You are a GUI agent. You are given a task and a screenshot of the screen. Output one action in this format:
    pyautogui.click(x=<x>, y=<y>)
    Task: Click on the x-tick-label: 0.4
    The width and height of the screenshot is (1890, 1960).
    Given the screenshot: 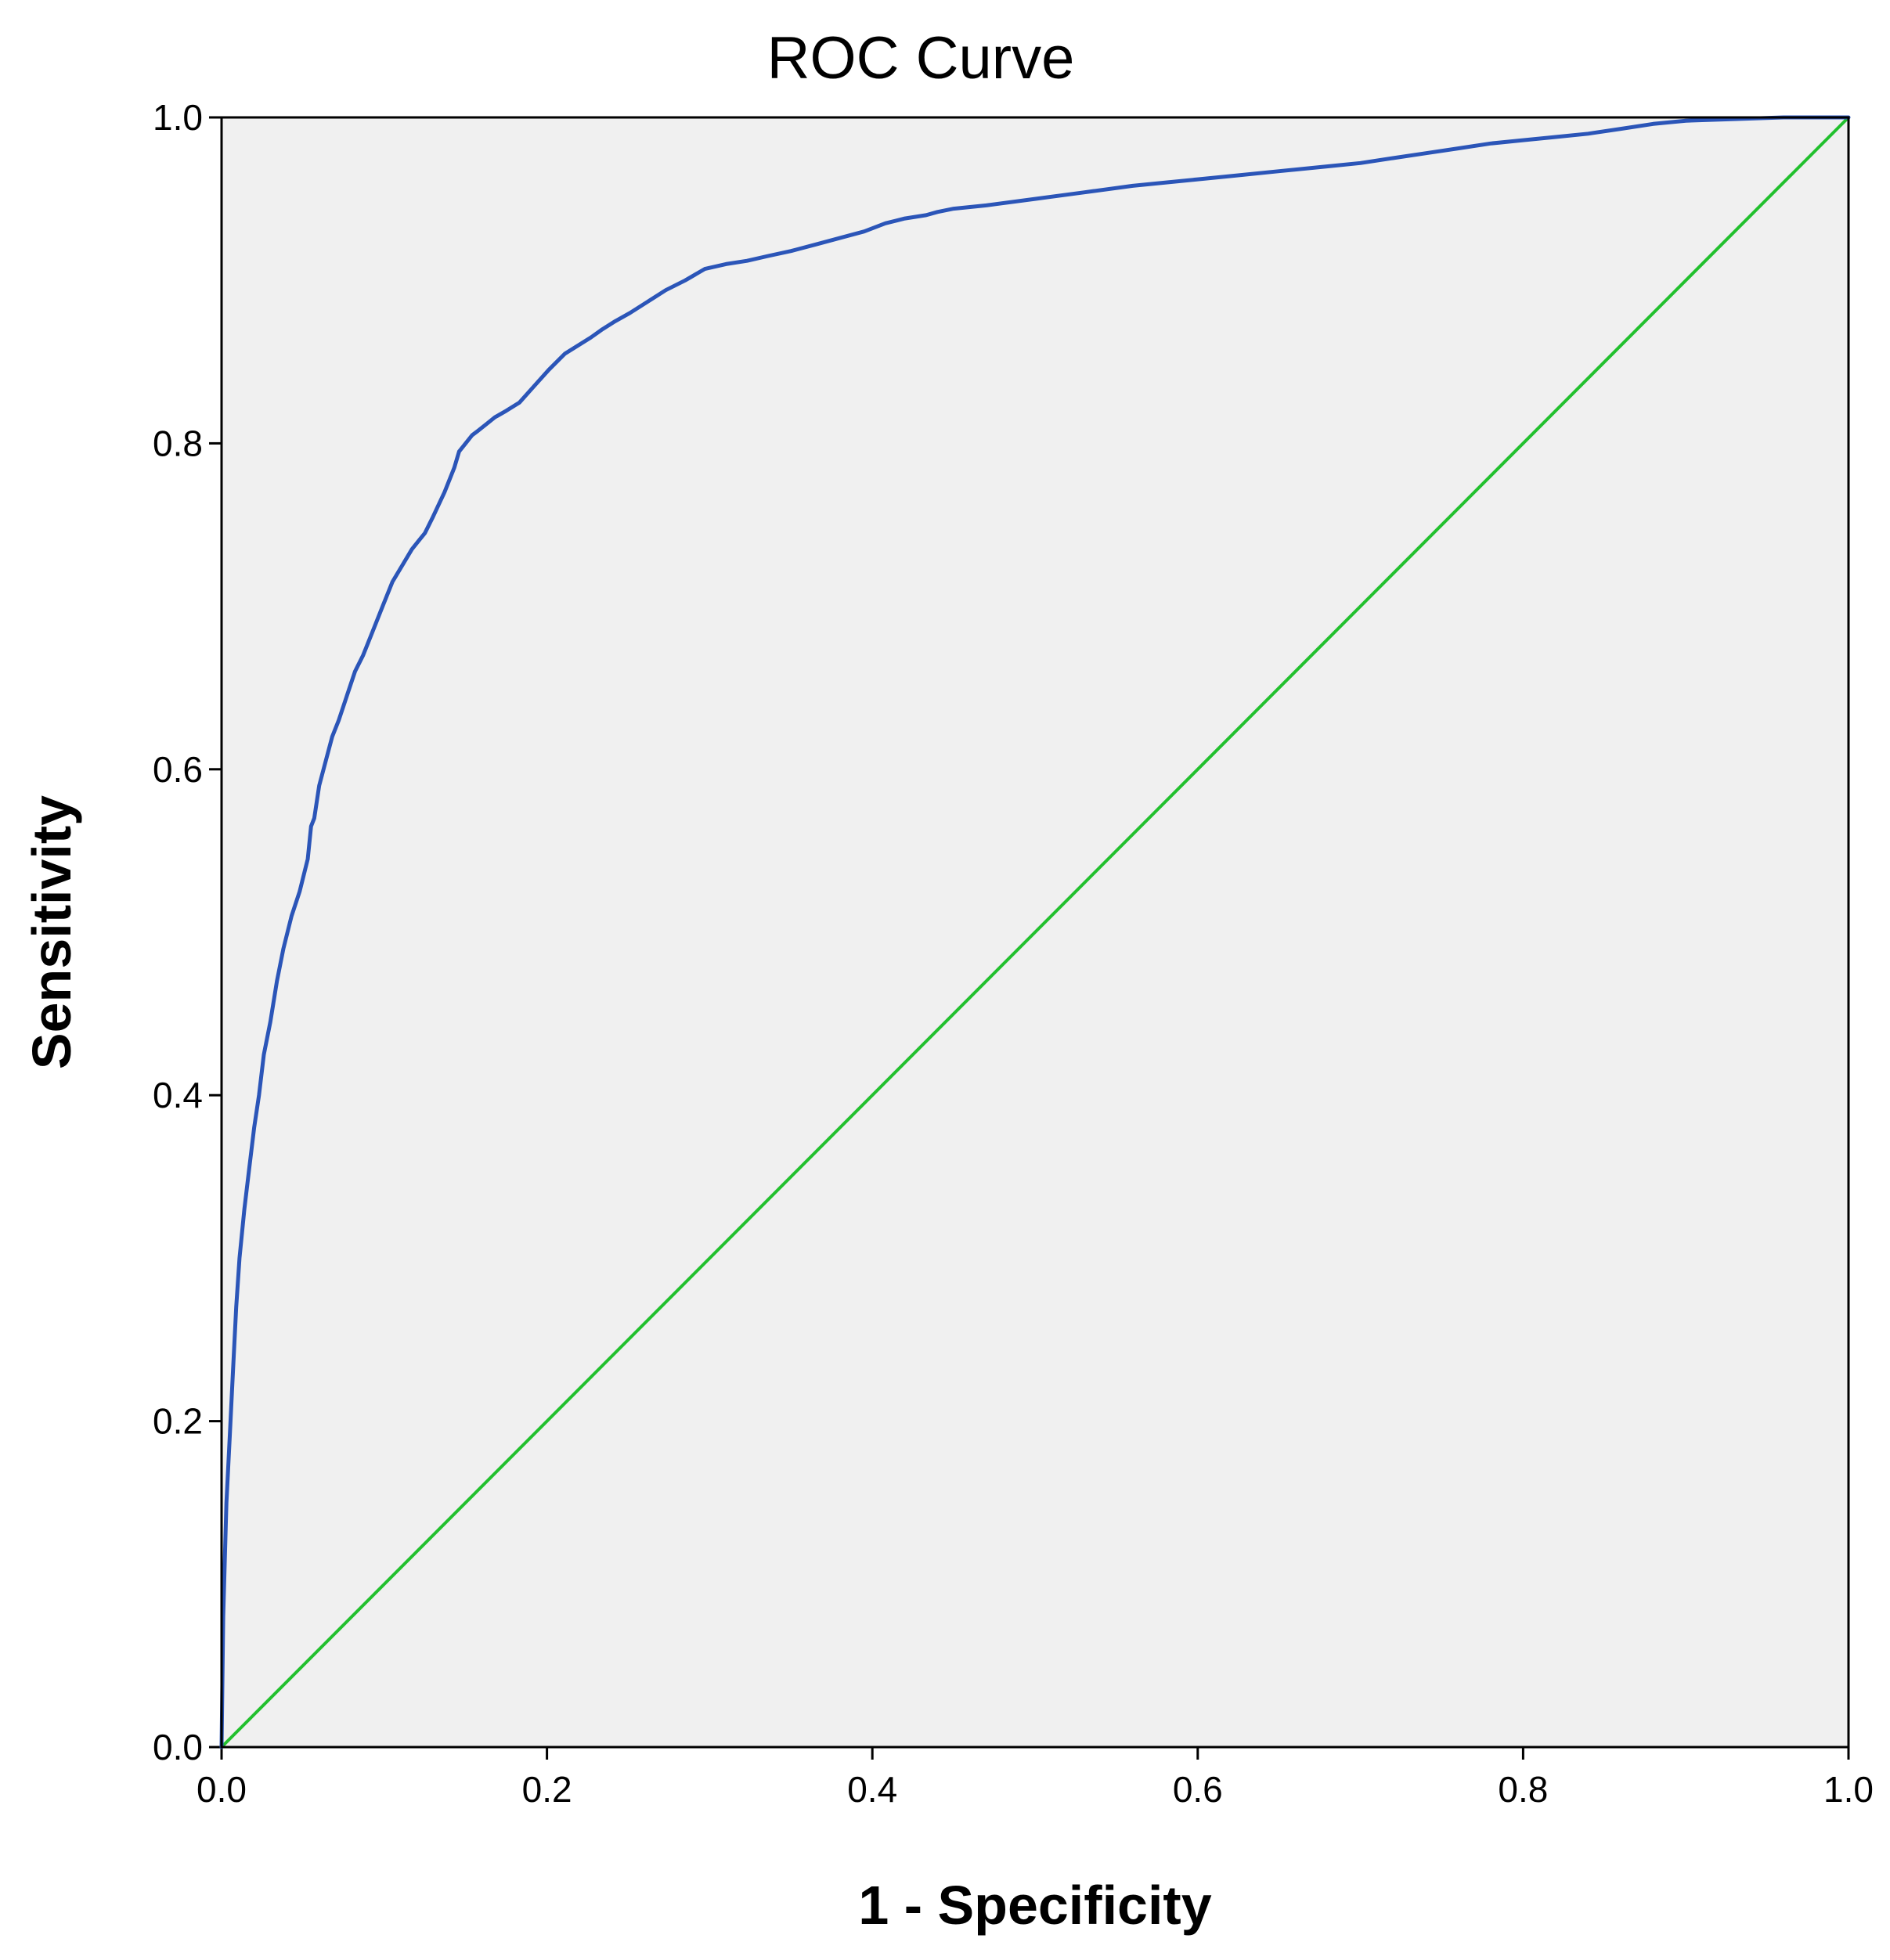 What is the action you would take?
    pyautogui.click(x=872, y=1789)
    